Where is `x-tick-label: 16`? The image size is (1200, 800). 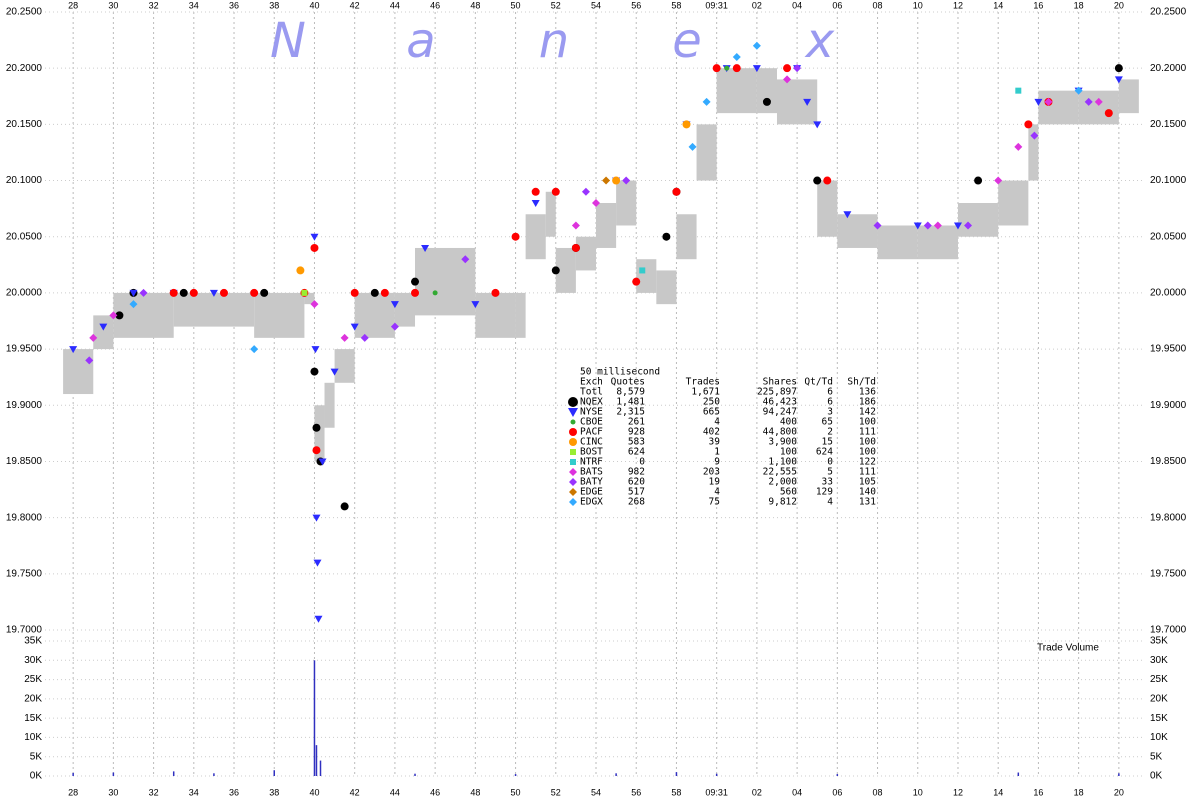
x-tick-label: 16 is located at coordinates (1038, 792).